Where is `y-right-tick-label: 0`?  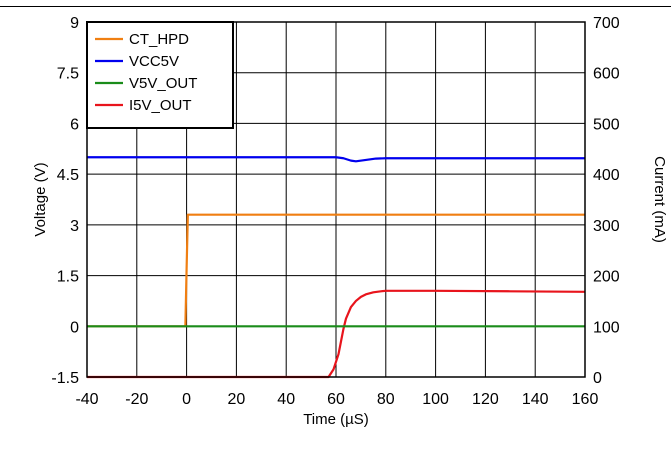 y-right-tick-label: 0 is located at coordinates (597, 378).